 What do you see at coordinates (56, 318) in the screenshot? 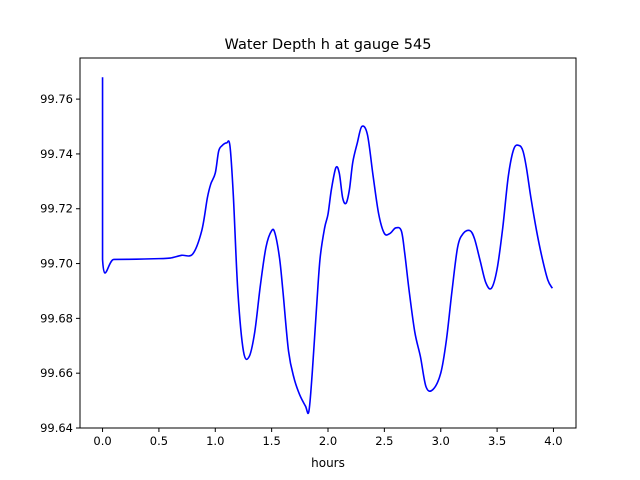
I see `y-tick-label: 99.68` at bounding box center [56, 318].